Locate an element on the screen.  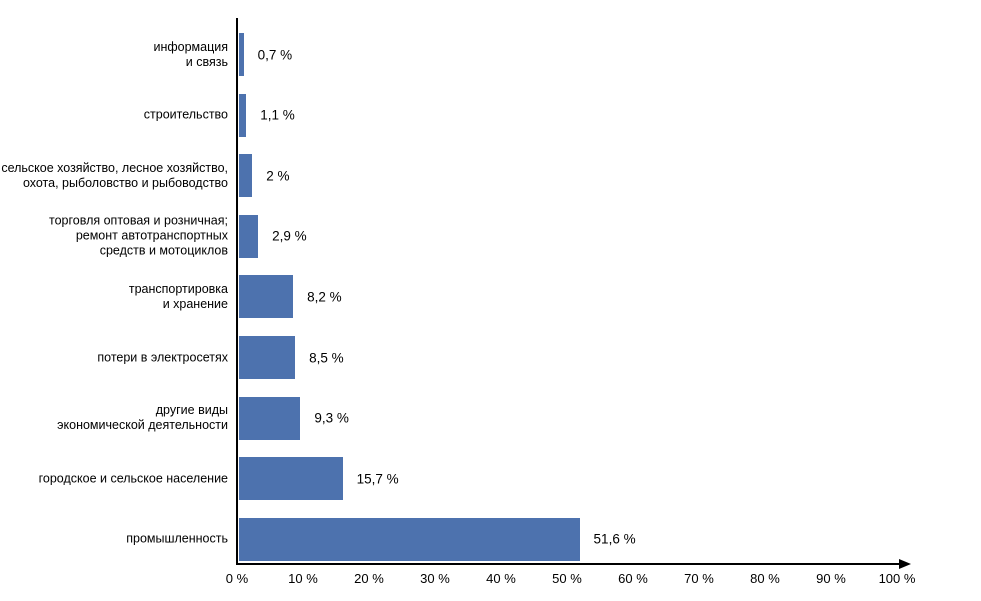
category-label: строительство is located at coordinates (185, 114).